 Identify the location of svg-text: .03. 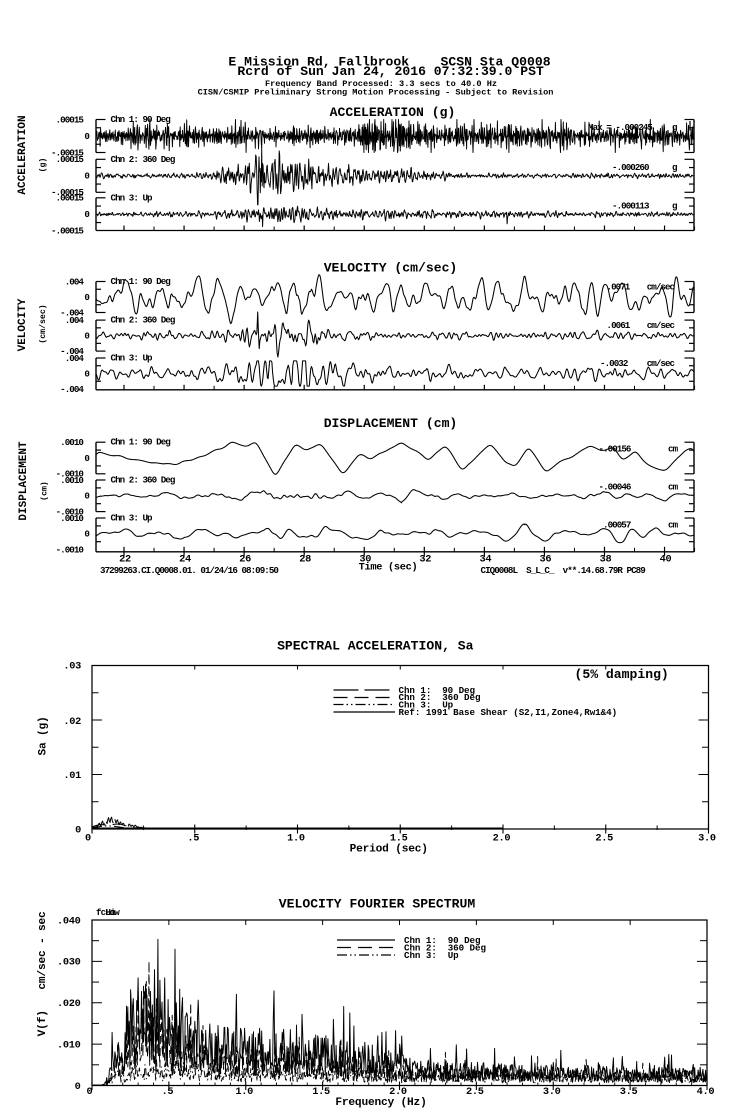
(72, 666).